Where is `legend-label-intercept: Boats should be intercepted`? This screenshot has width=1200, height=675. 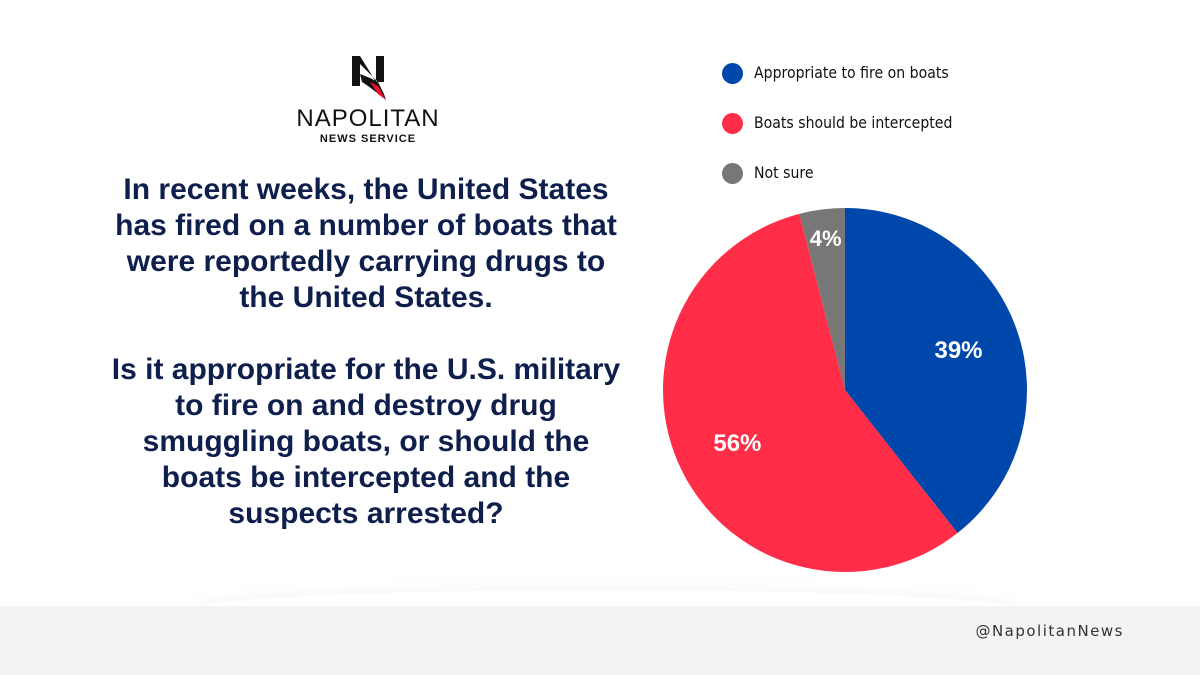
legend-label-intercept: Boats should be intercepted is located at coordinates (853, 122).